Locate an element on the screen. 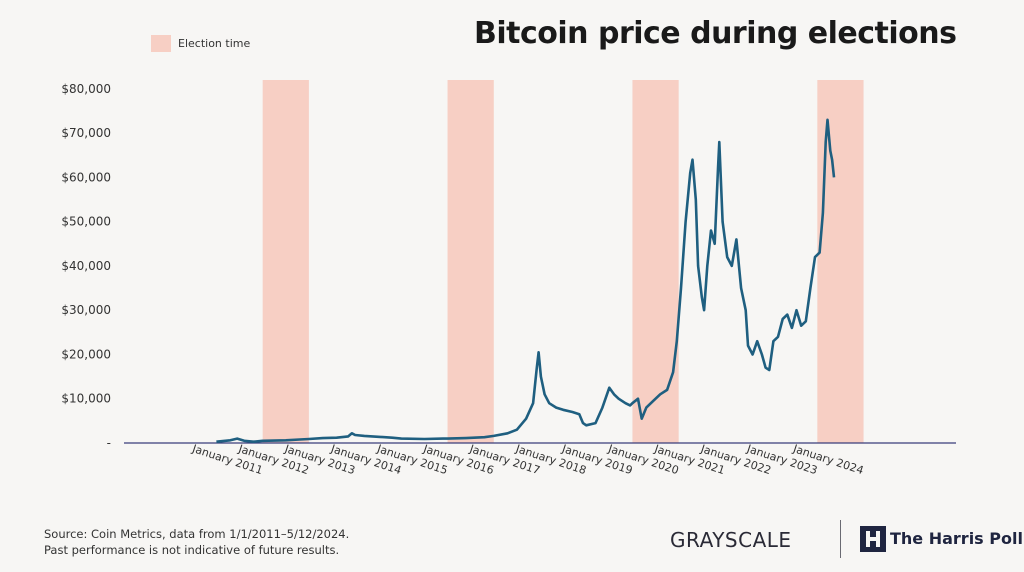 The image size is (1024, 572). y-tick-label: $10,000 is located at coordinates (86, 399).